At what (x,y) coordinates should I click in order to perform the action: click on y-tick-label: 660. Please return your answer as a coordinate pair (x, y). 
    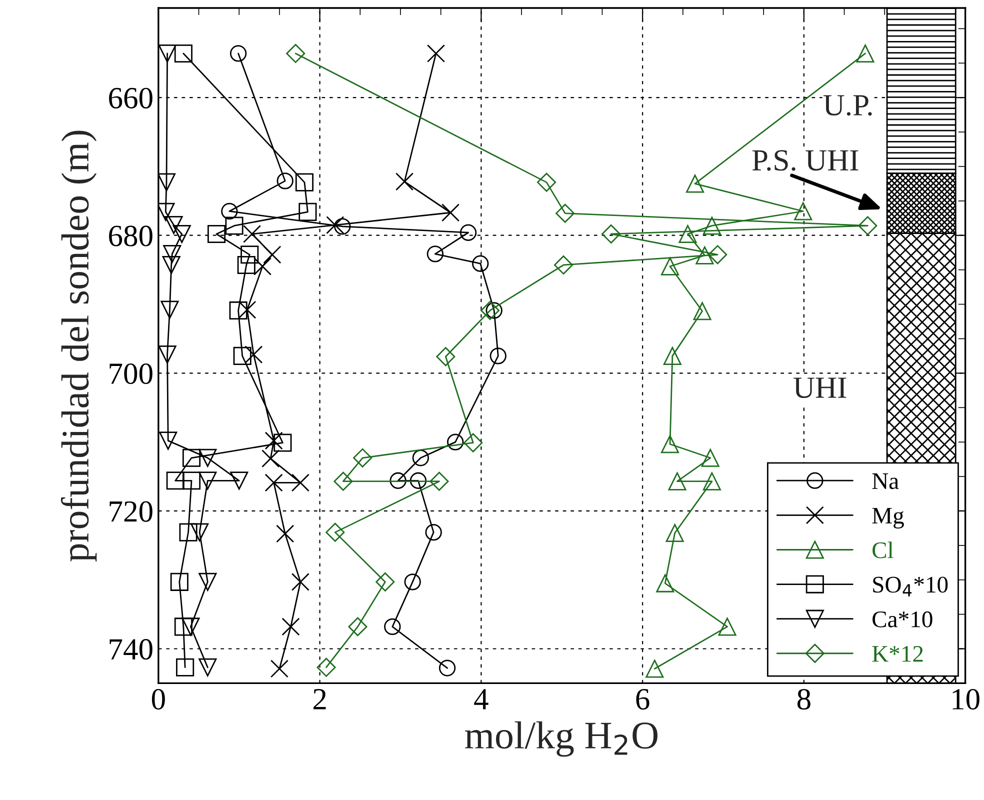
    Looking at the image, I should click on (130, 98).